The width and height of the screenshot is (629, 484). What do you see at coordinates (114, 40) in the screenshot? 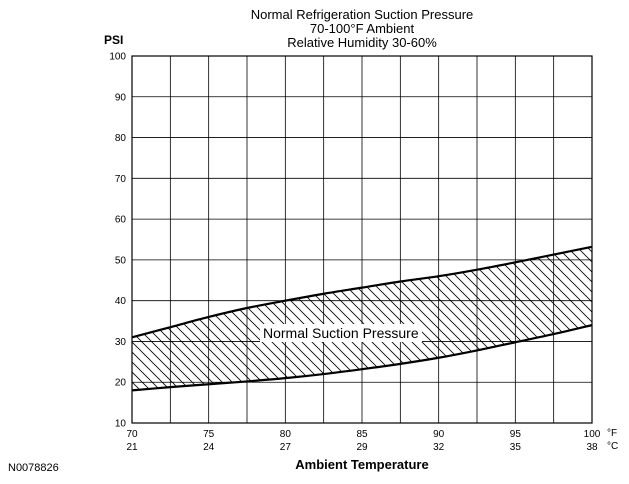
I see `y-axis-label: PSI` at bounding box center [114, 40].